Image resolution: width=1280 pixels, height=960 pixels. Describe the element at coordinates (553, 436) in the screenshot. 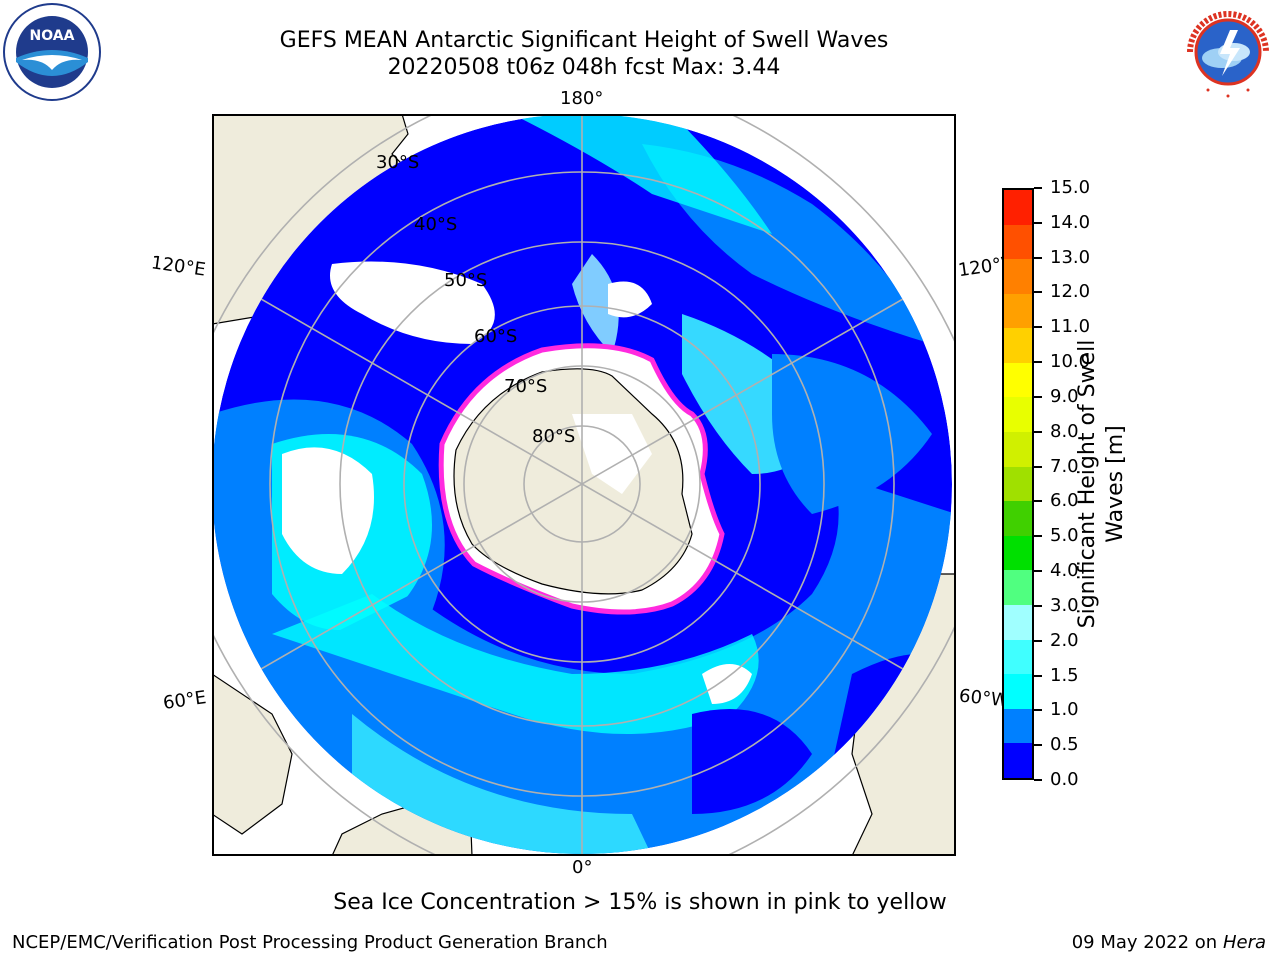

I see `lat-label-80s: 80°S` at that location.